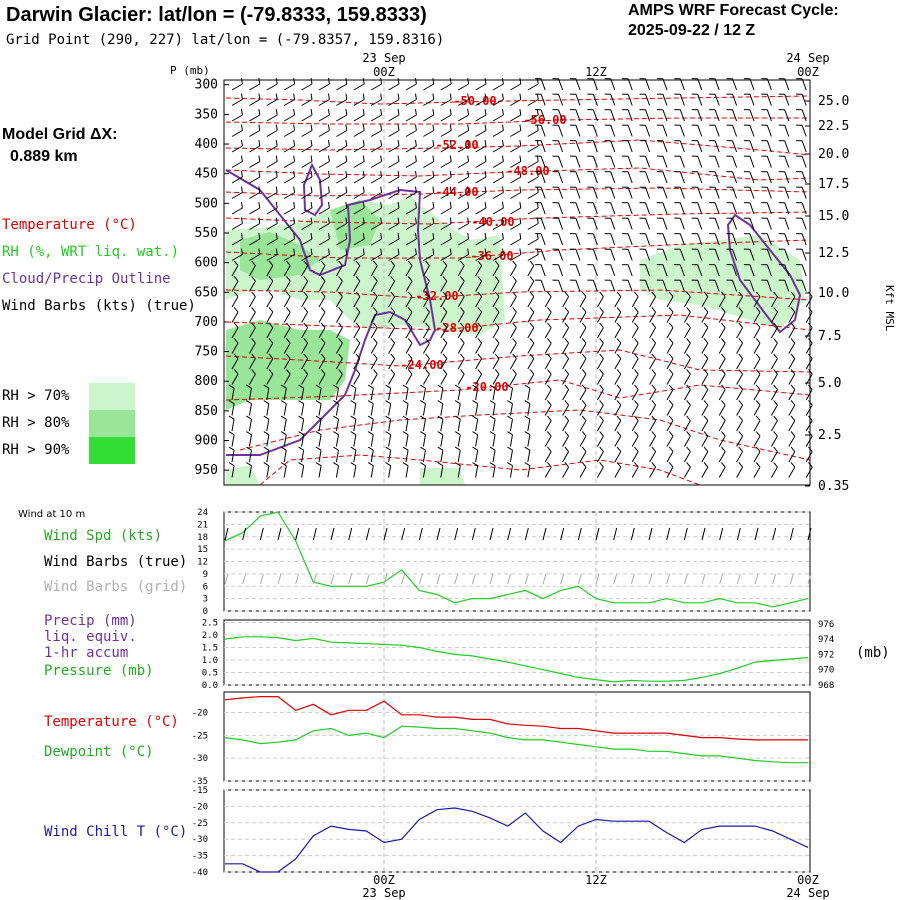  I want to click on wind-tick-label: 21, so click(202, 525).